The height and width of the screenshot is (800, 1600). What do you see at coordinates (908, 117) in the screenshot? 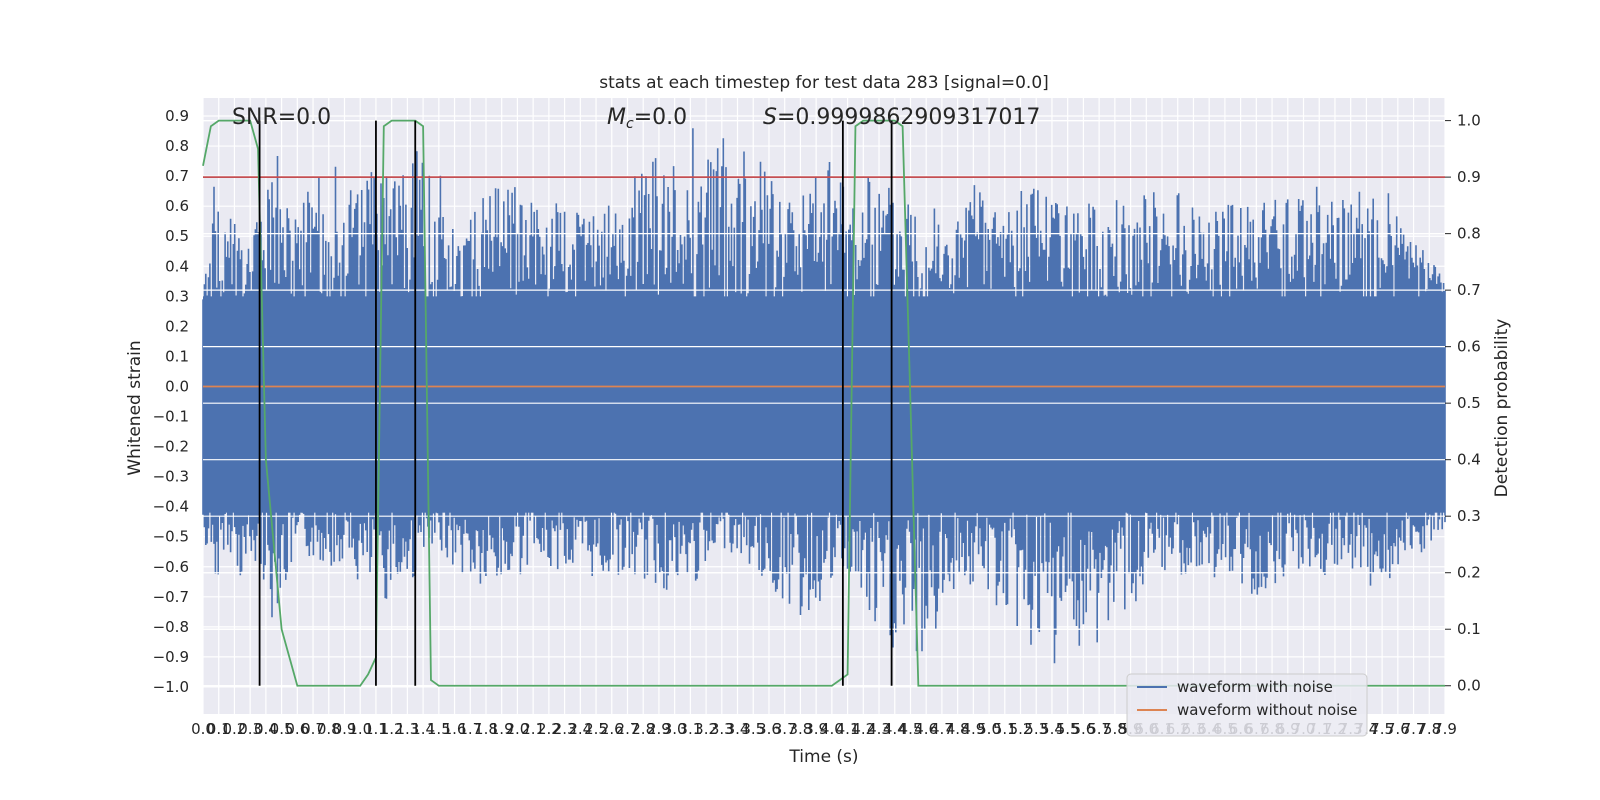
I see `detection-stat-value: =0.9999862909317017` at bounding box center [908, 117].